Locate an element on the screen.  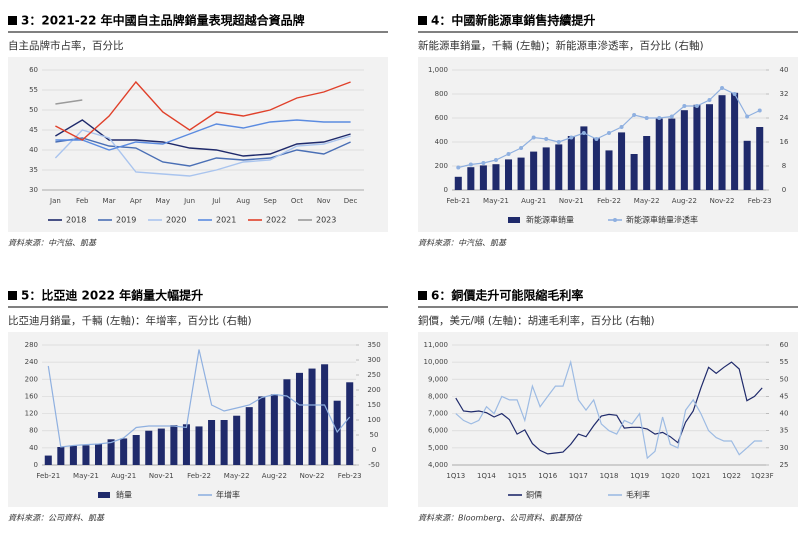
x-tick-label: Nov-21 is located at coordinates (571, 201).